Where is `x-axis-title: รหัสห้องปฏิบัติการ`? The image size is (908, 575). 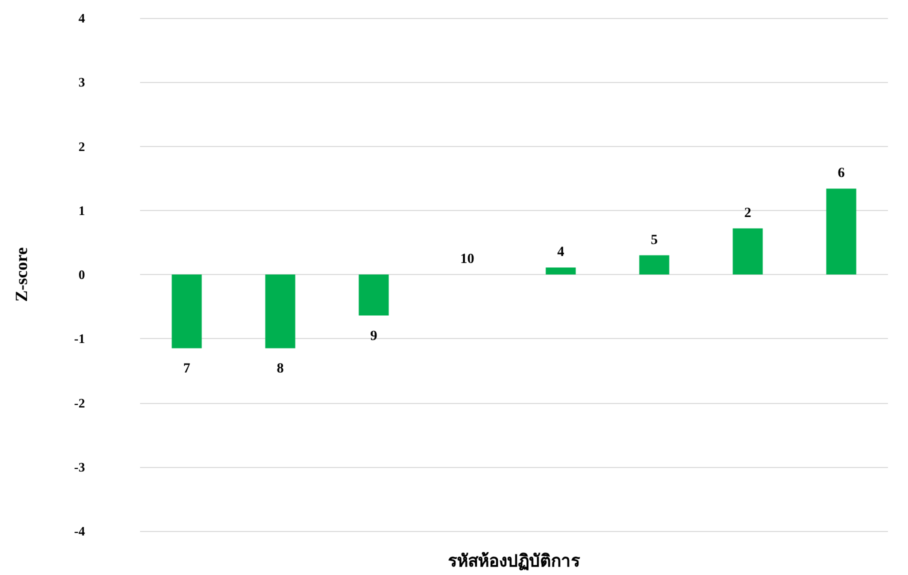
x-axis-title: รหัสห้องปฏิบัติการ is located at coordinates (514, 562).